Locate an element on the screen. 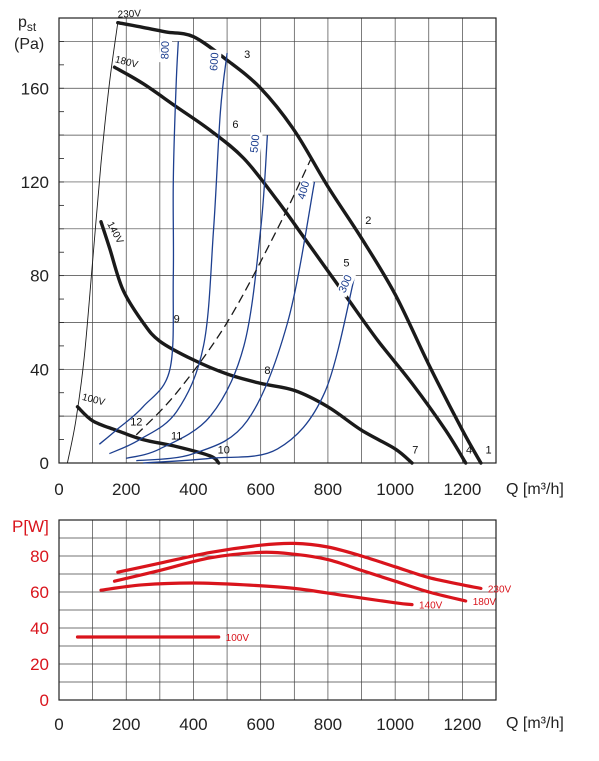 The width and height of the screenshot is (599, 761). curve-number-10: 10 is located at coordinates (224, 451).